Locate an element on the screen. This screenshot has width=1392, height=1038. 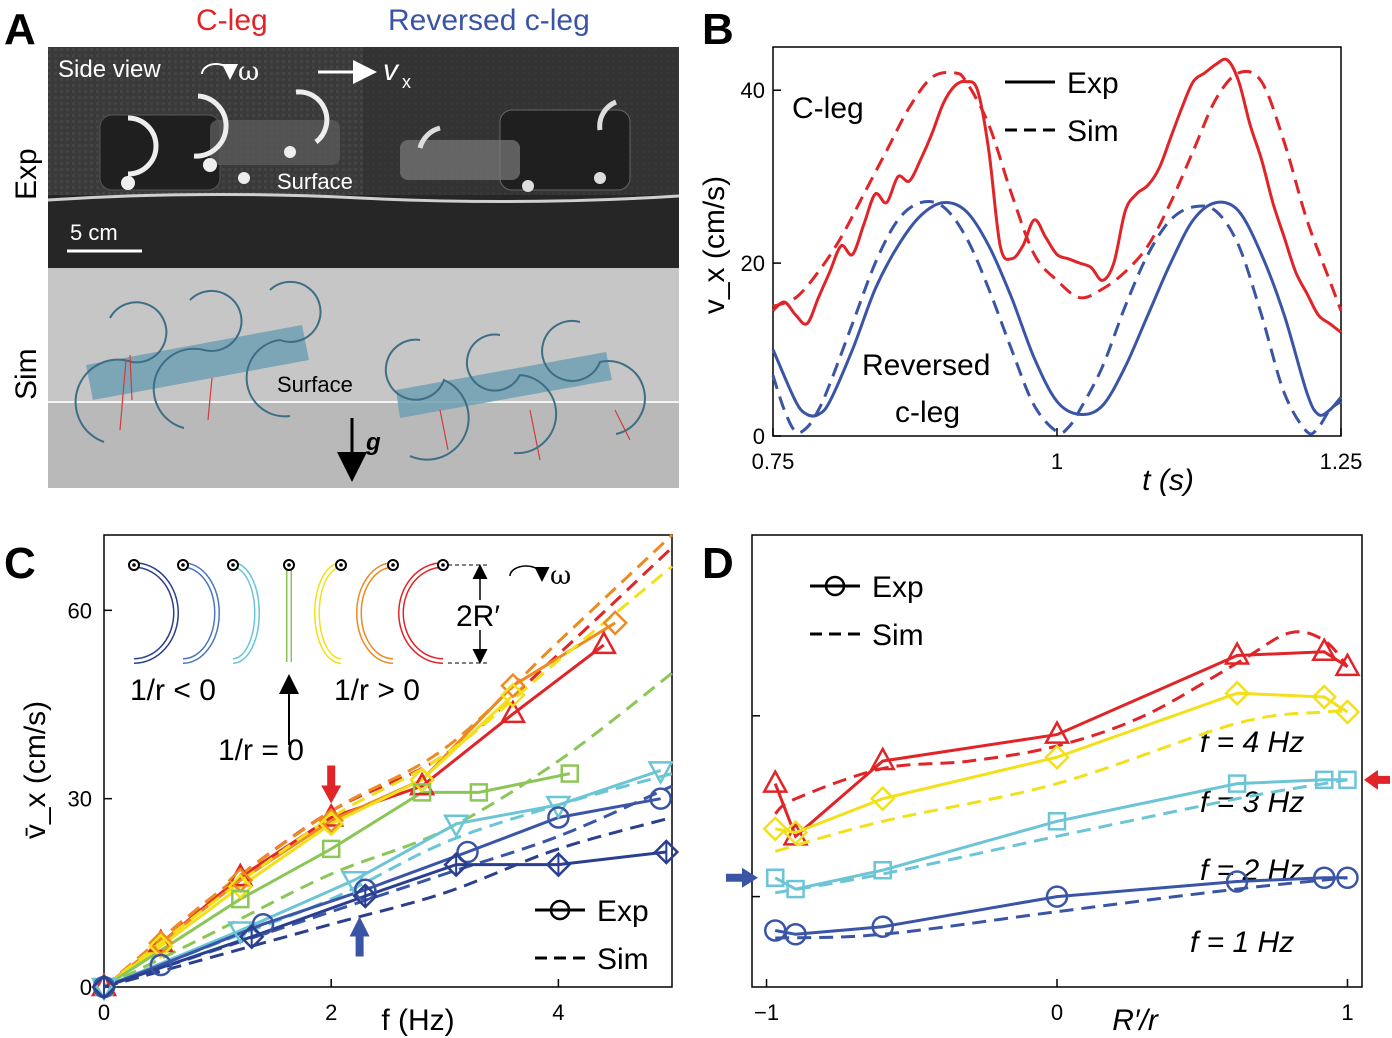
chart-d-sim-line is located at coordinates (1061, 722).